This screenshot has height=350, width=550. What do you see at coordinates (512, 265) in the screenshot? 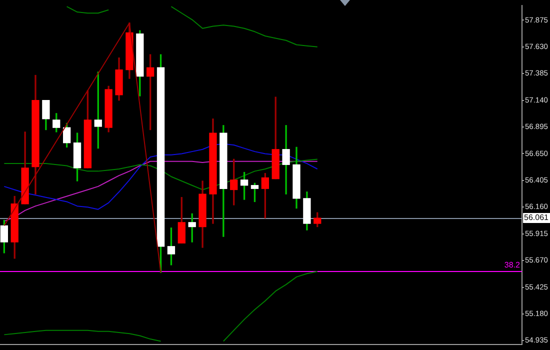
I see `annotation: 38.2` at bounding box center [512, 265].